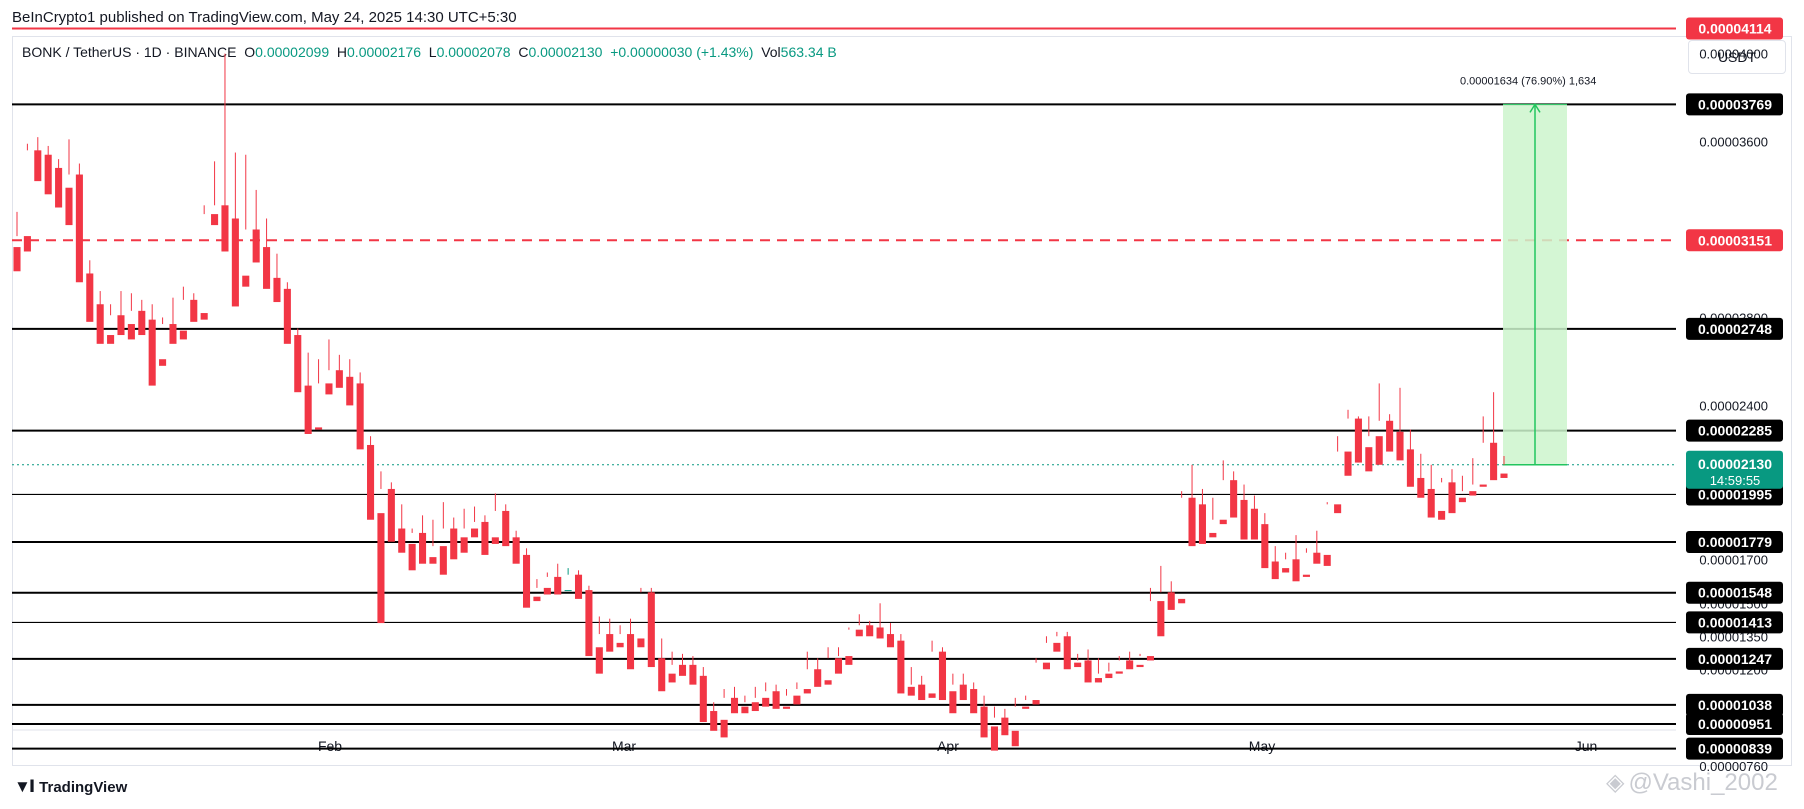 This screenshot has width=1804, height=809. I want to click on tradingview-logo: ▼Ⅰ TradingView, so click(70, 787).